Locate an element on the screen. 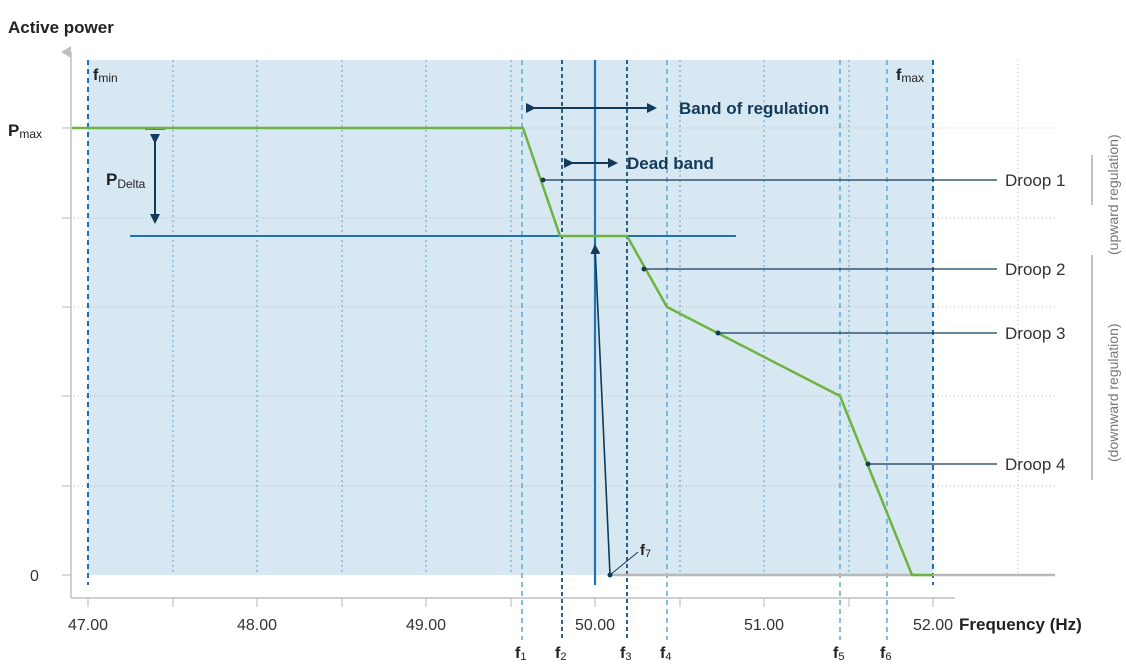 This screenshot has width=1126, height=664. droop-3-label: Droop 3 is located at coordinates (1035, 333).